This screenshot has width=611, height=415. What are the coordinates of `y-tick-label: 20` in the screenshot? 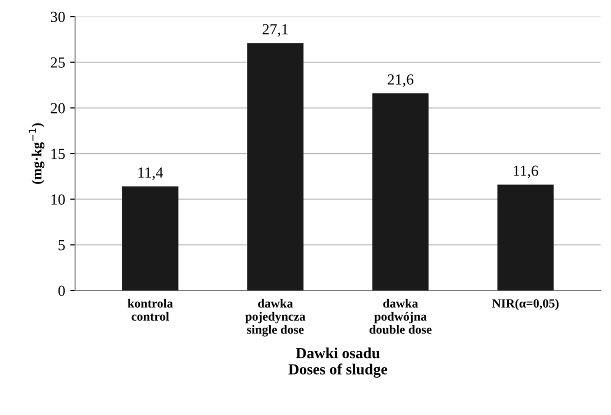 It's located at (57, 108).